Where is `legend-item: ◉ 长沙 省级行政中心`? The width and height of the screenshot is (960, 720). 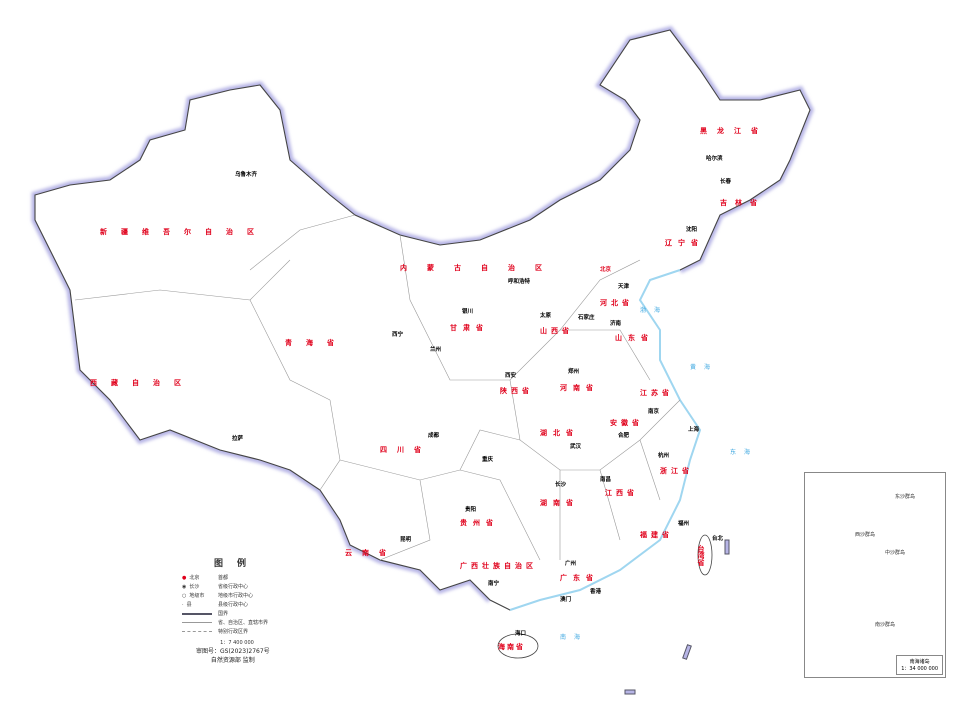 legend-item: ◉ 长沙 省级行政中心 is located at coordinates (215, 587).